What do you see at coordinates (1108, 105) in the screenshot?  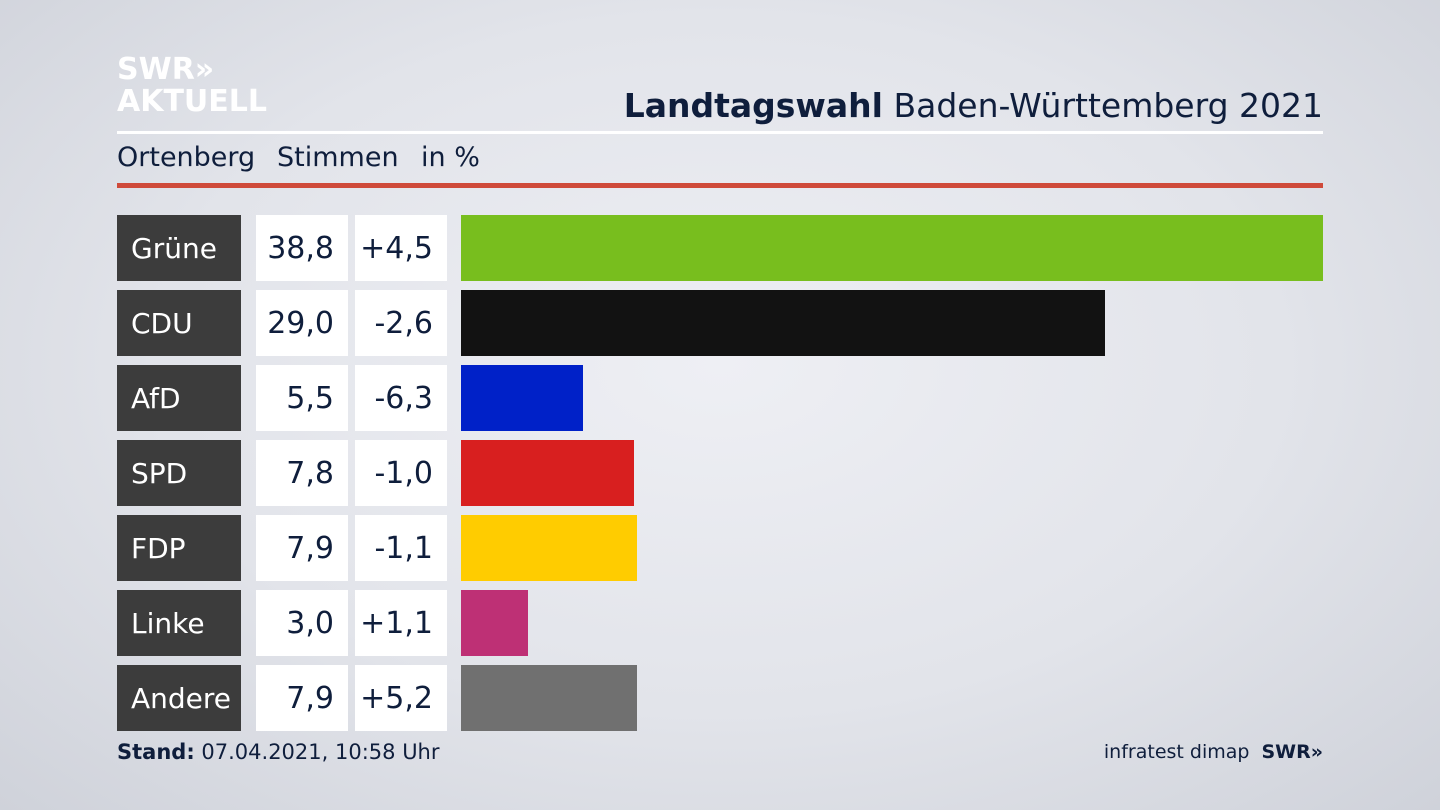 I see `title-rest: Baden-Württemberg 2021` at bounding box center [1108, 105].